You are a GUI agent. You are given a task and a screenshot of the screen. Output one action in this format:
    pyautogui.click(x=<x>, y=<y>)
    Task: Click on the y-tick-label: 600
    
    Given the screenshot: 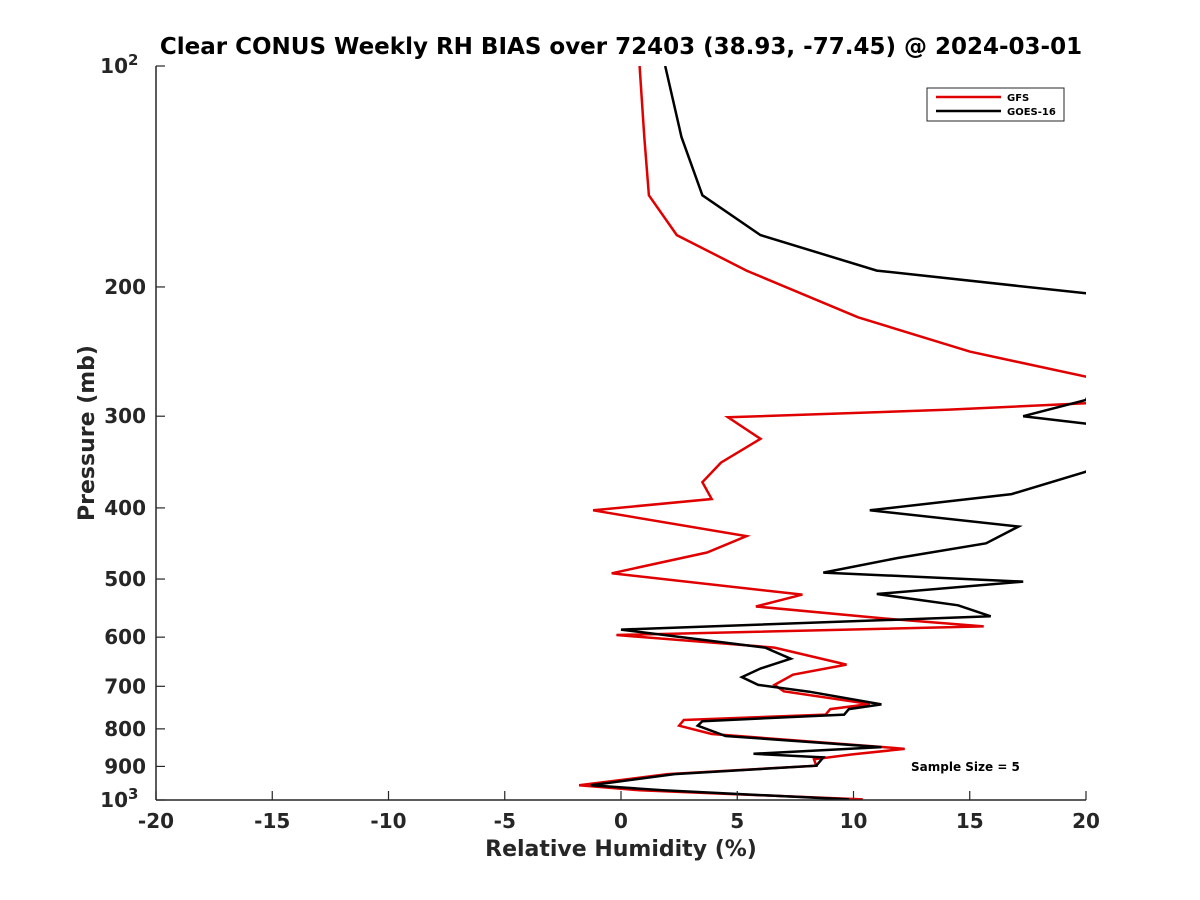 What is the action you would take?
    pyautogui.click(x=125, y=637)
    